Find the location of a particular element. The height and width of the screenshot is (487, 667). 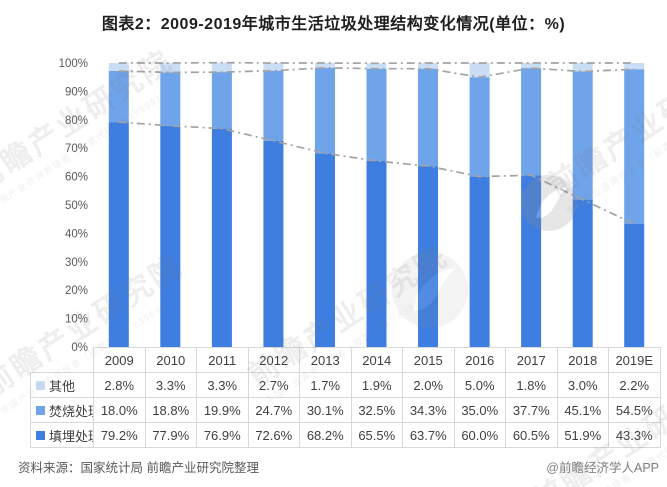

legend-cell: 焚烧处理 is located at coordinates (62, 410).